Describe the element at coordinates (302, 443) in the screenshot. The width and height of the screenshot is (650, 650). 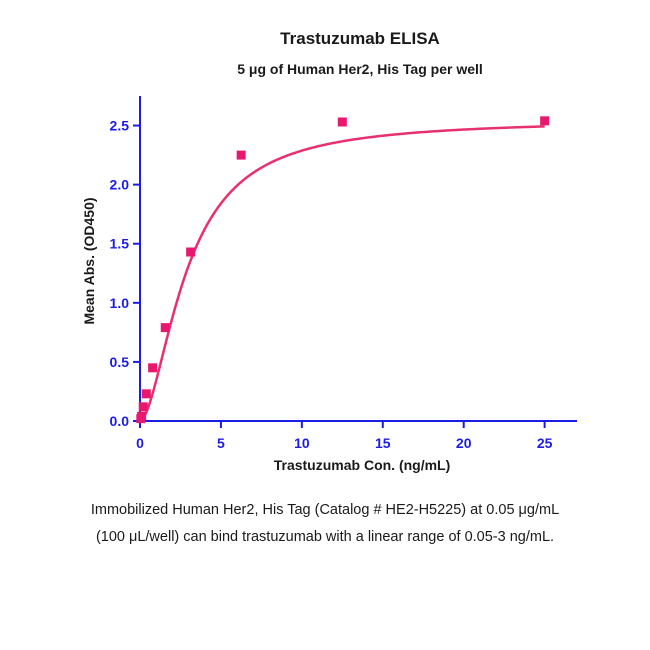
I see `x-tick-label: 10` at that location.